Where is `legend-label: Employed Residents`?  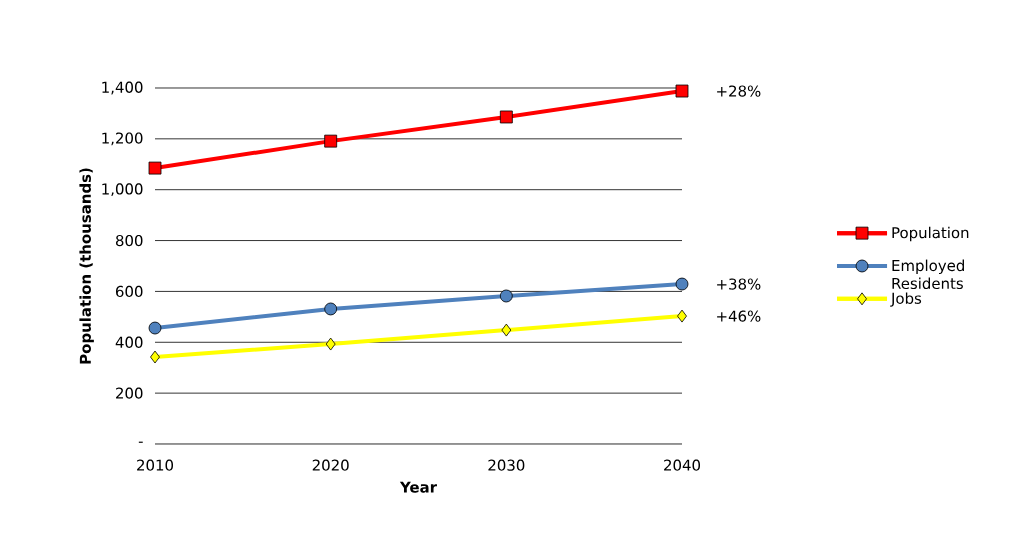
legend-label: Employed Residents is located at coordinates (928, 274).